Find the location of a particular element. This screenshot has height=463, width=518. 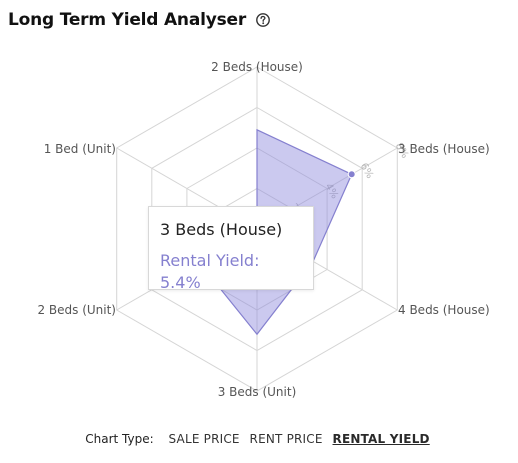

rent-price-option: RENT PRICE is located at coordinates (286, 439).